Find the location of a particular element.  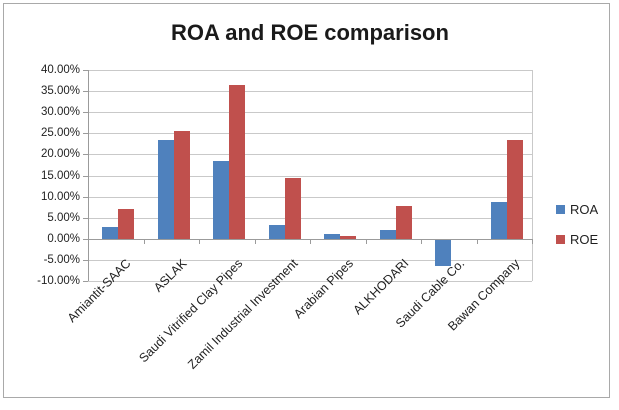

x-axis-label: ASLAK is located at coordinates (170, 275).